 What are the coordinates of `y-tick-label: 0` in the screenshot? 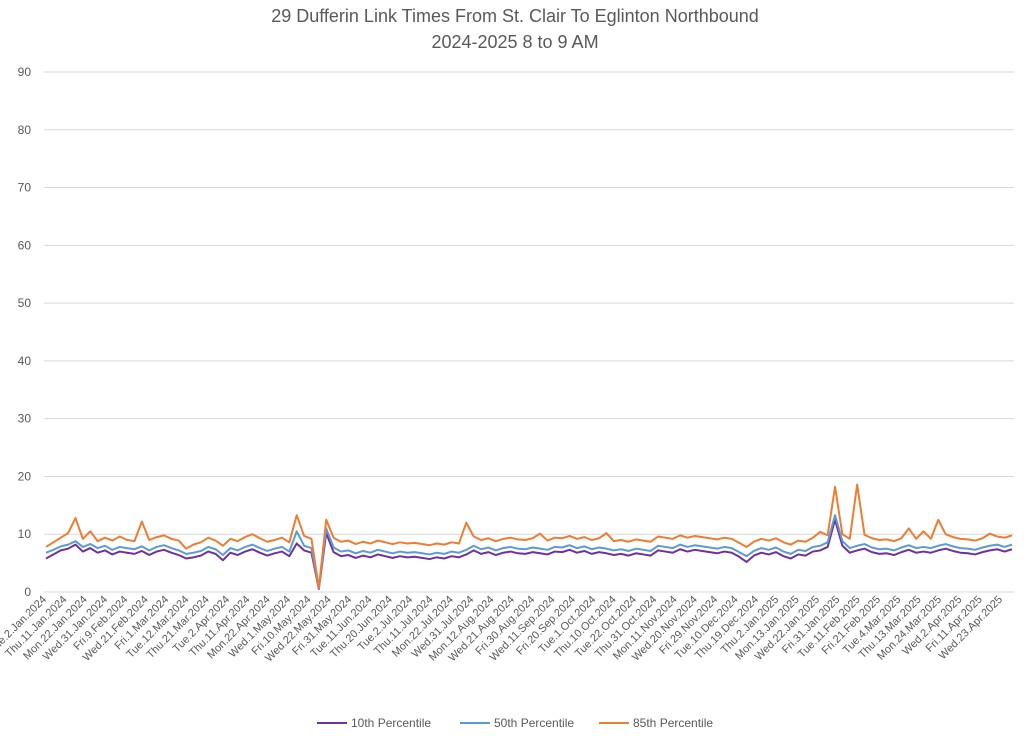 It's located at (27, 592).